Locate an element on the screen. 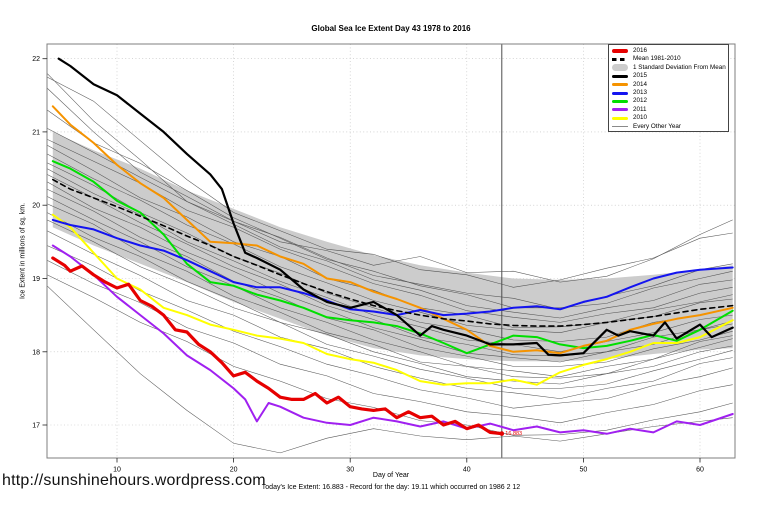 The image size is (759, 506). legend-item-2012: 2012 is located at coordinates (668, 101).